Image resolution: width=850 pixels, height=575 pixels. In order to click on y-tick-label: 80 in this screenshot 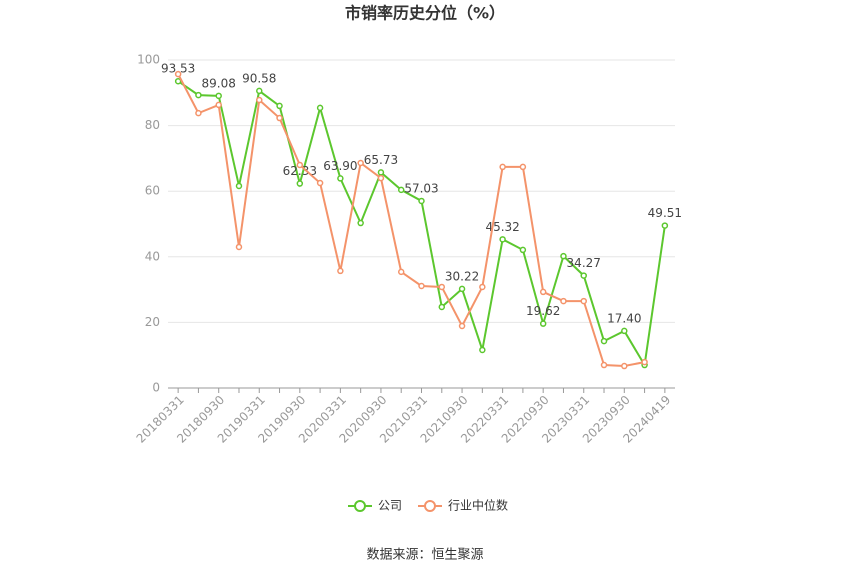, I will do `click(152, 125)`.